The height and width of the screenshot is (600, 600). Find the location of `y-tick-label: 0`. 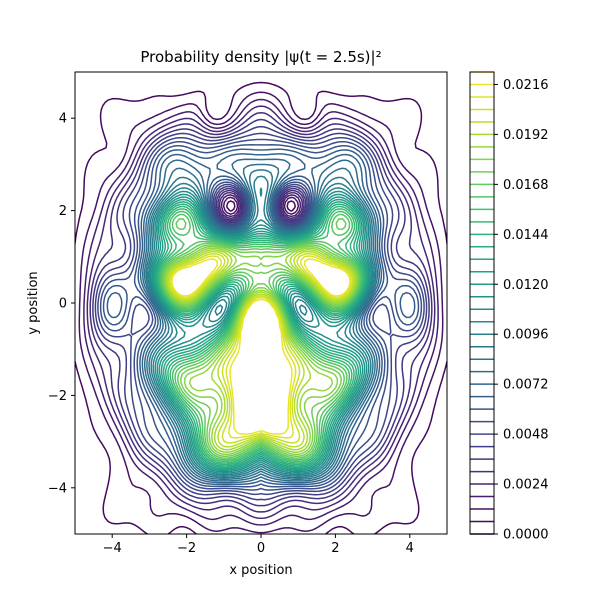

y-tick-label: 0 is located at coordinates (63, 304).